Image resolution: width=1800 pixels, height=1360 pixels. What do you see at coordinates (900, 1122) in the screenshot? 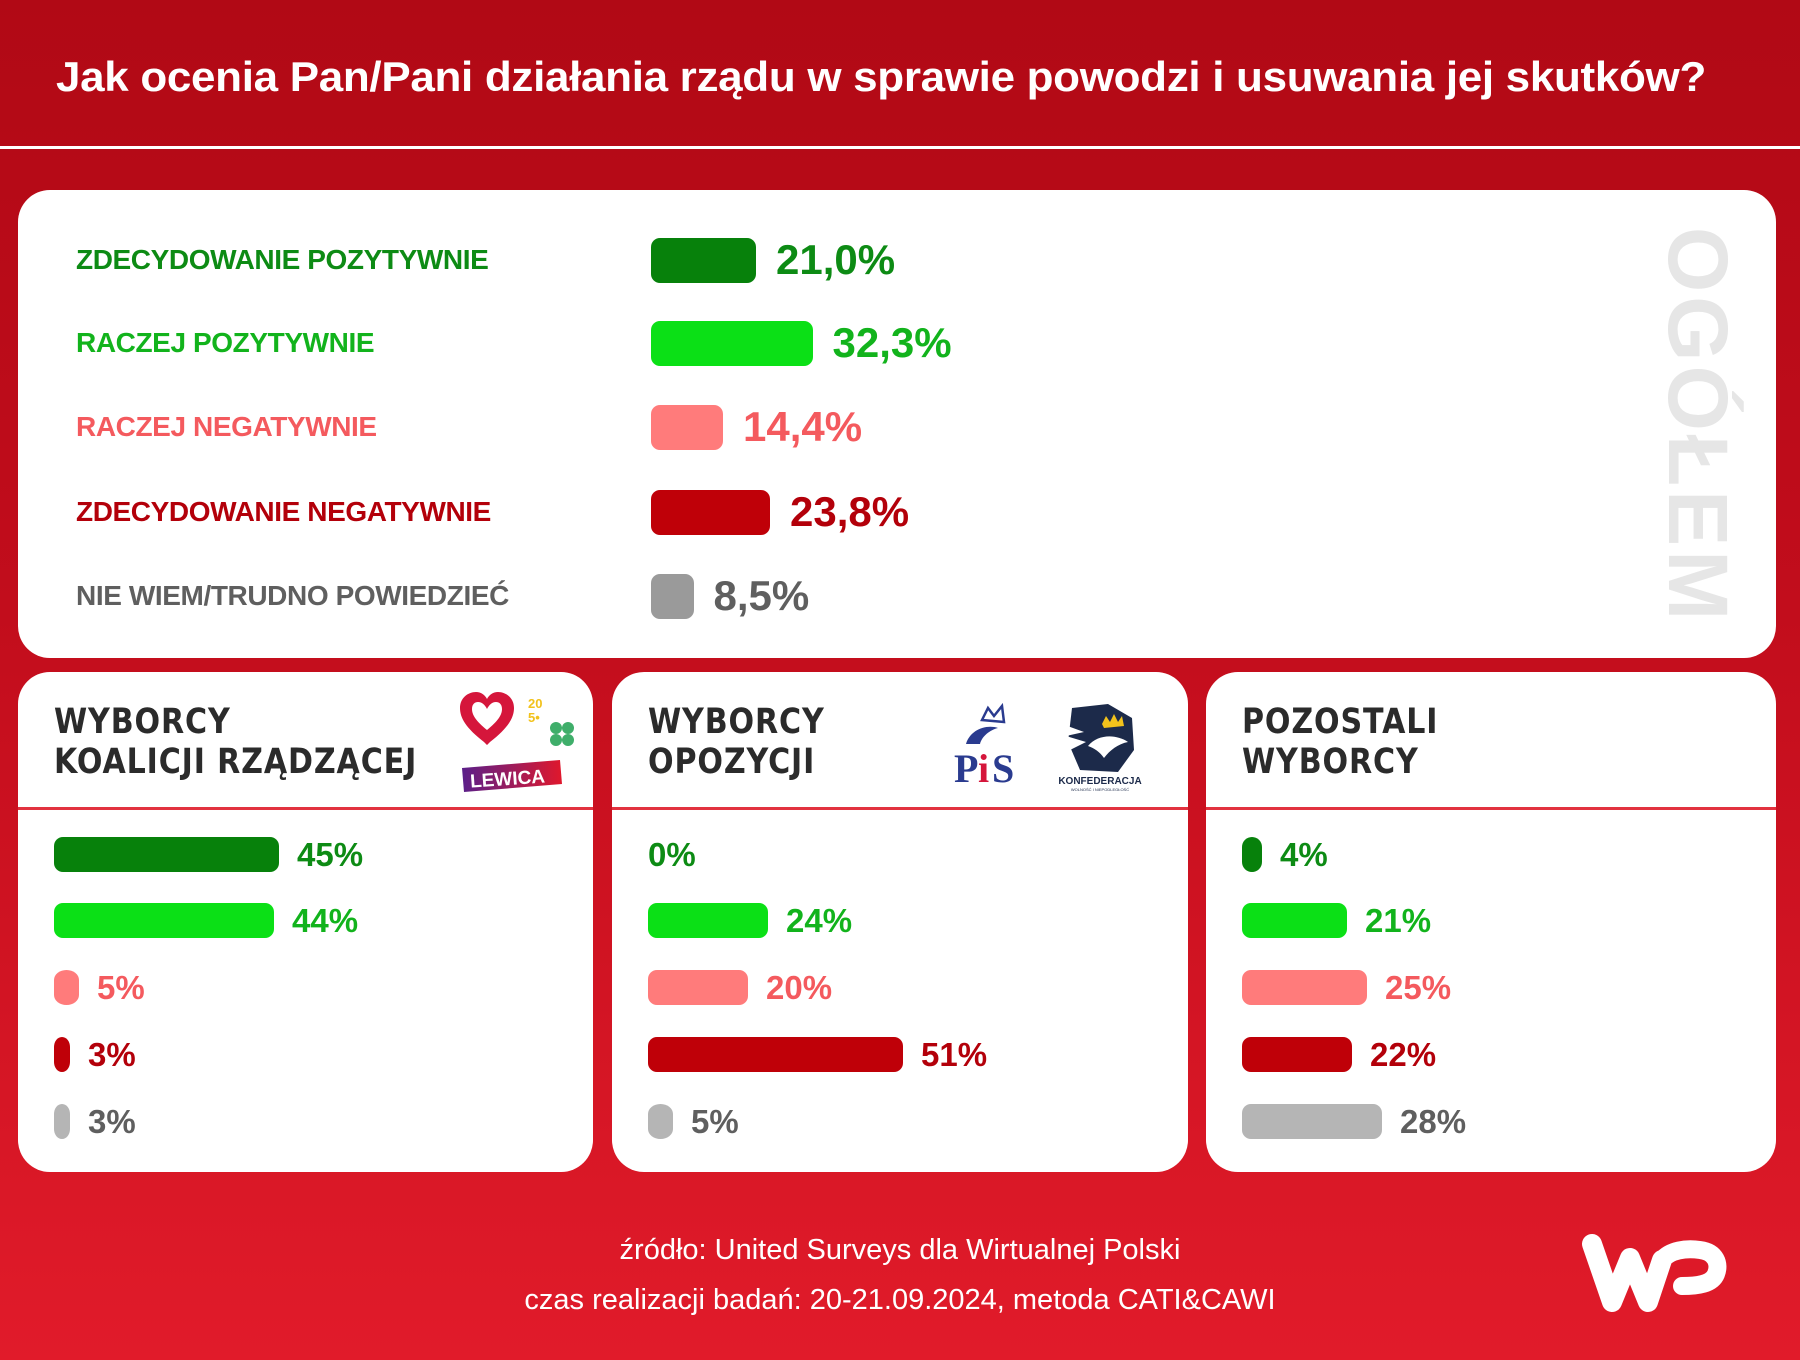
I see `group-row-dont-know: 5%` at bounding box center [900, 1122].